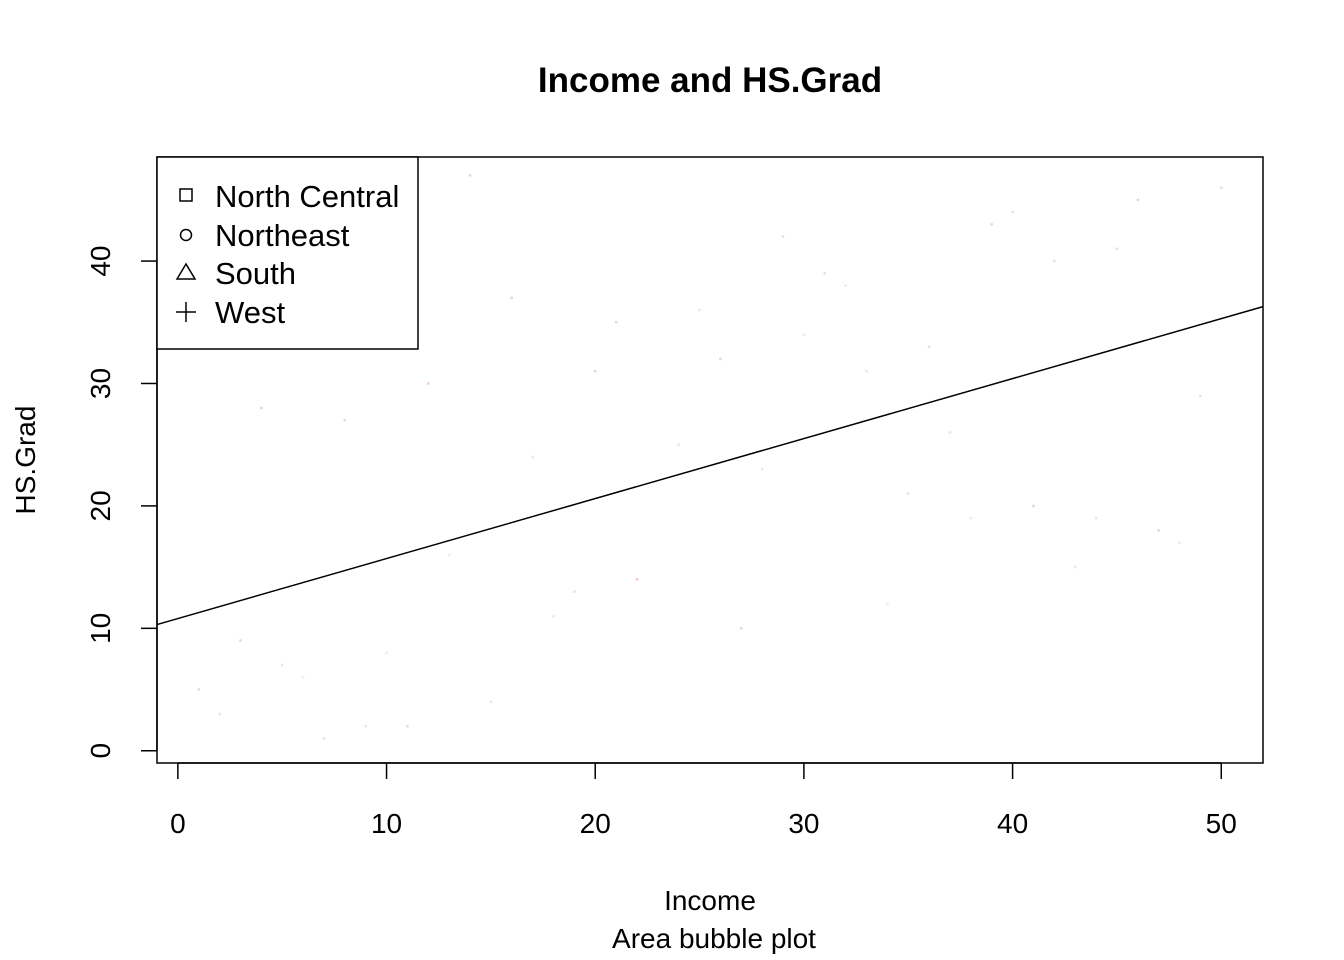  I want to click on x-axis-label: Income, so click(710, 900).